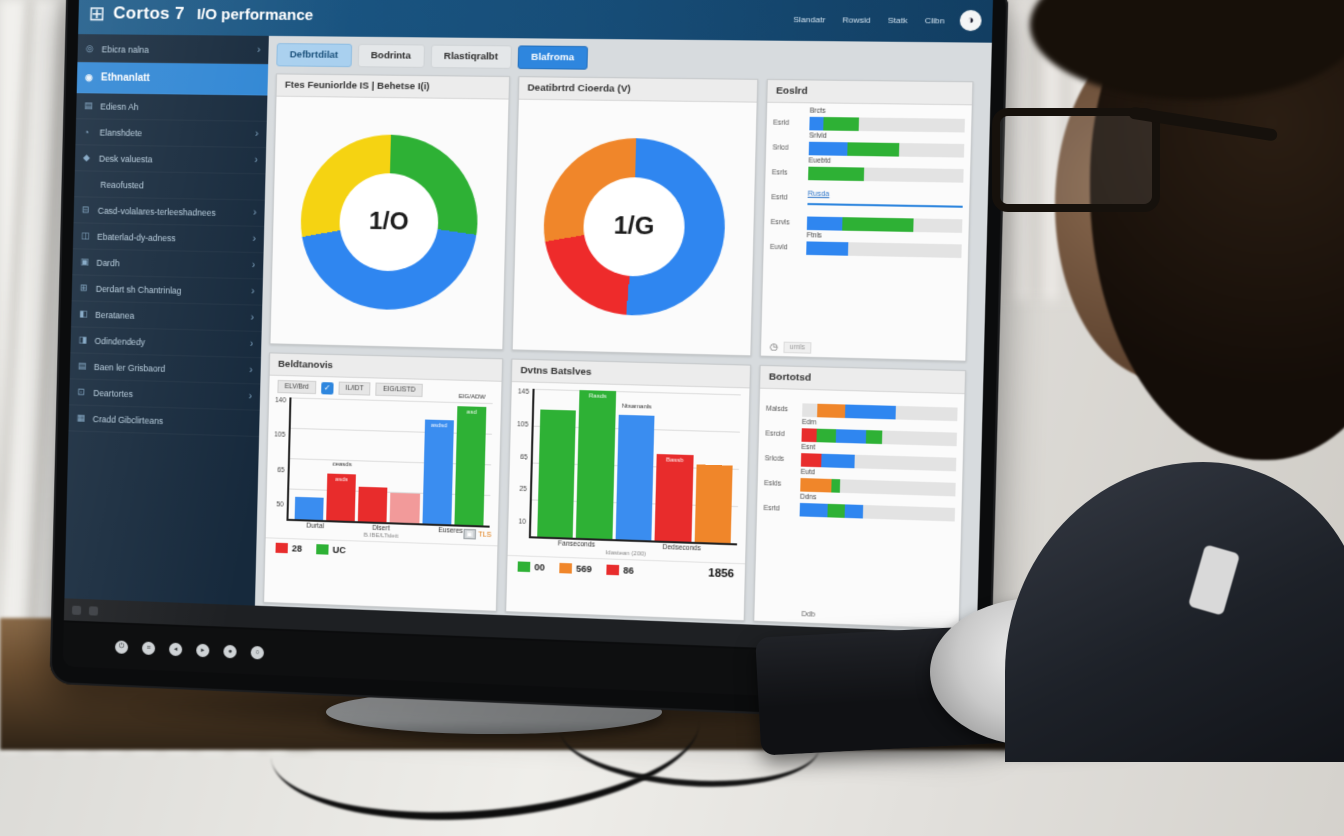 The width and height of the screenshot is (1344, 836). What do you see at coordinates (97, 13) in the screenshot?
I see `app-logo-icon: ⊞` at bounding box center [97, 13].